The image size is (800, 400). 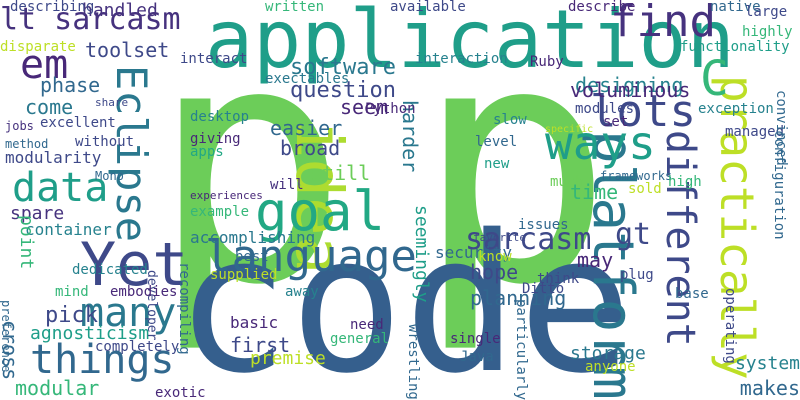 I want to click on word-interaction-67: interaction, so click(x=461, y=59).